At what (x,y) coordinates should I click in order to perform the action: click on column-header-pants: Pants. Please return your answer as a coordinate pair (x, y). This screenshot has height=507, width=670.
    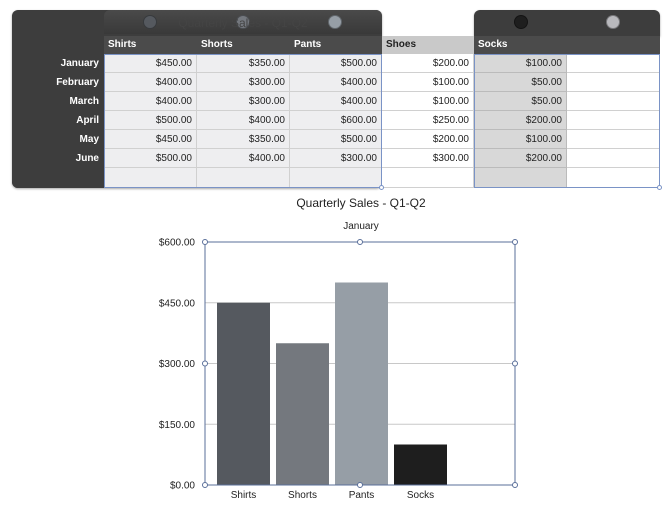
    Looking at the image, I should click on (336, 45).